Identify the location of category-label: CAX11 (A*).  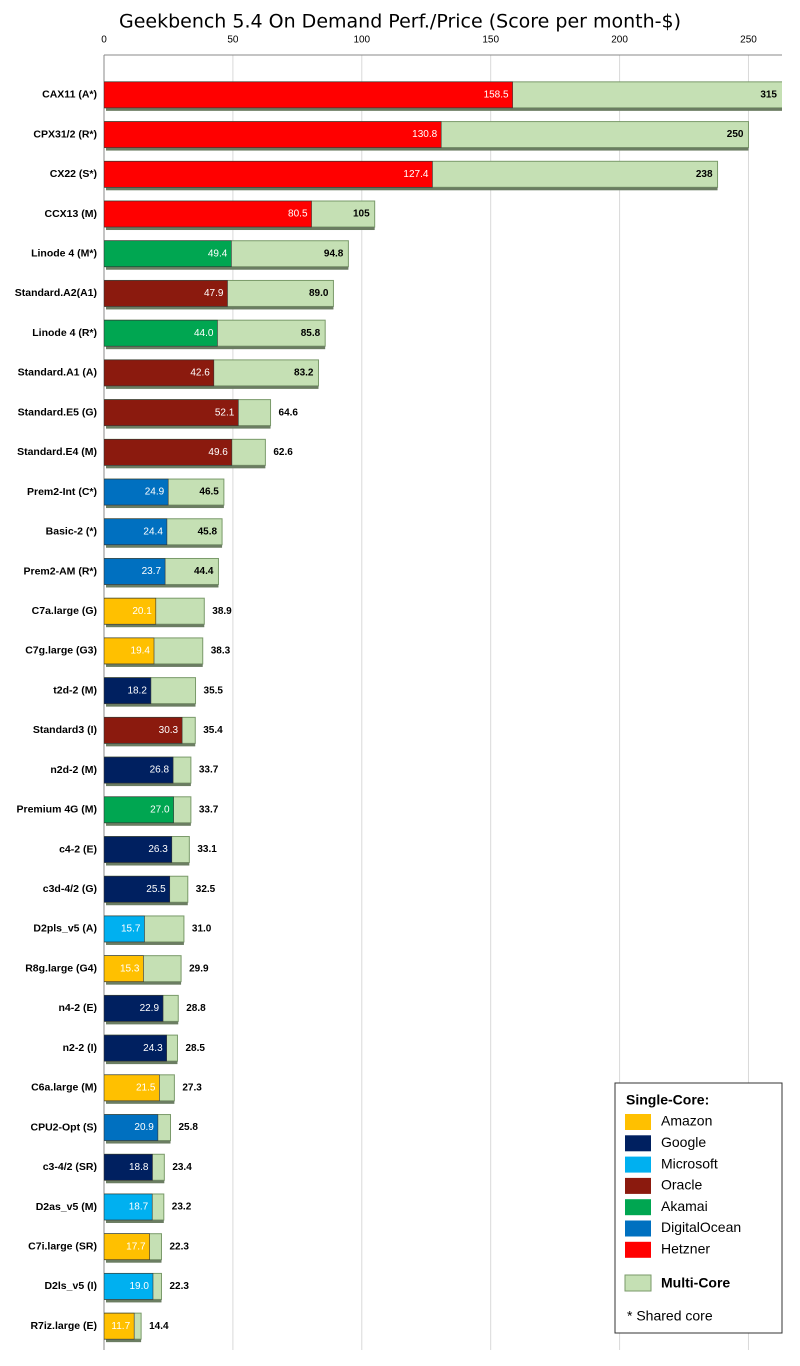
(69, 95).